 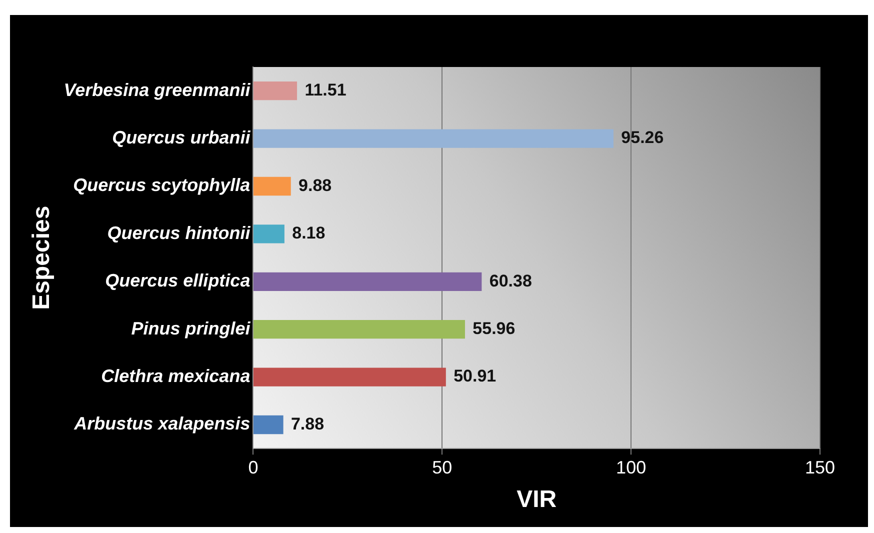 What do you see at coordinates (307, 424) in the screenshot?
I see `data-label: 7.88` at bounding box center [307, 424].